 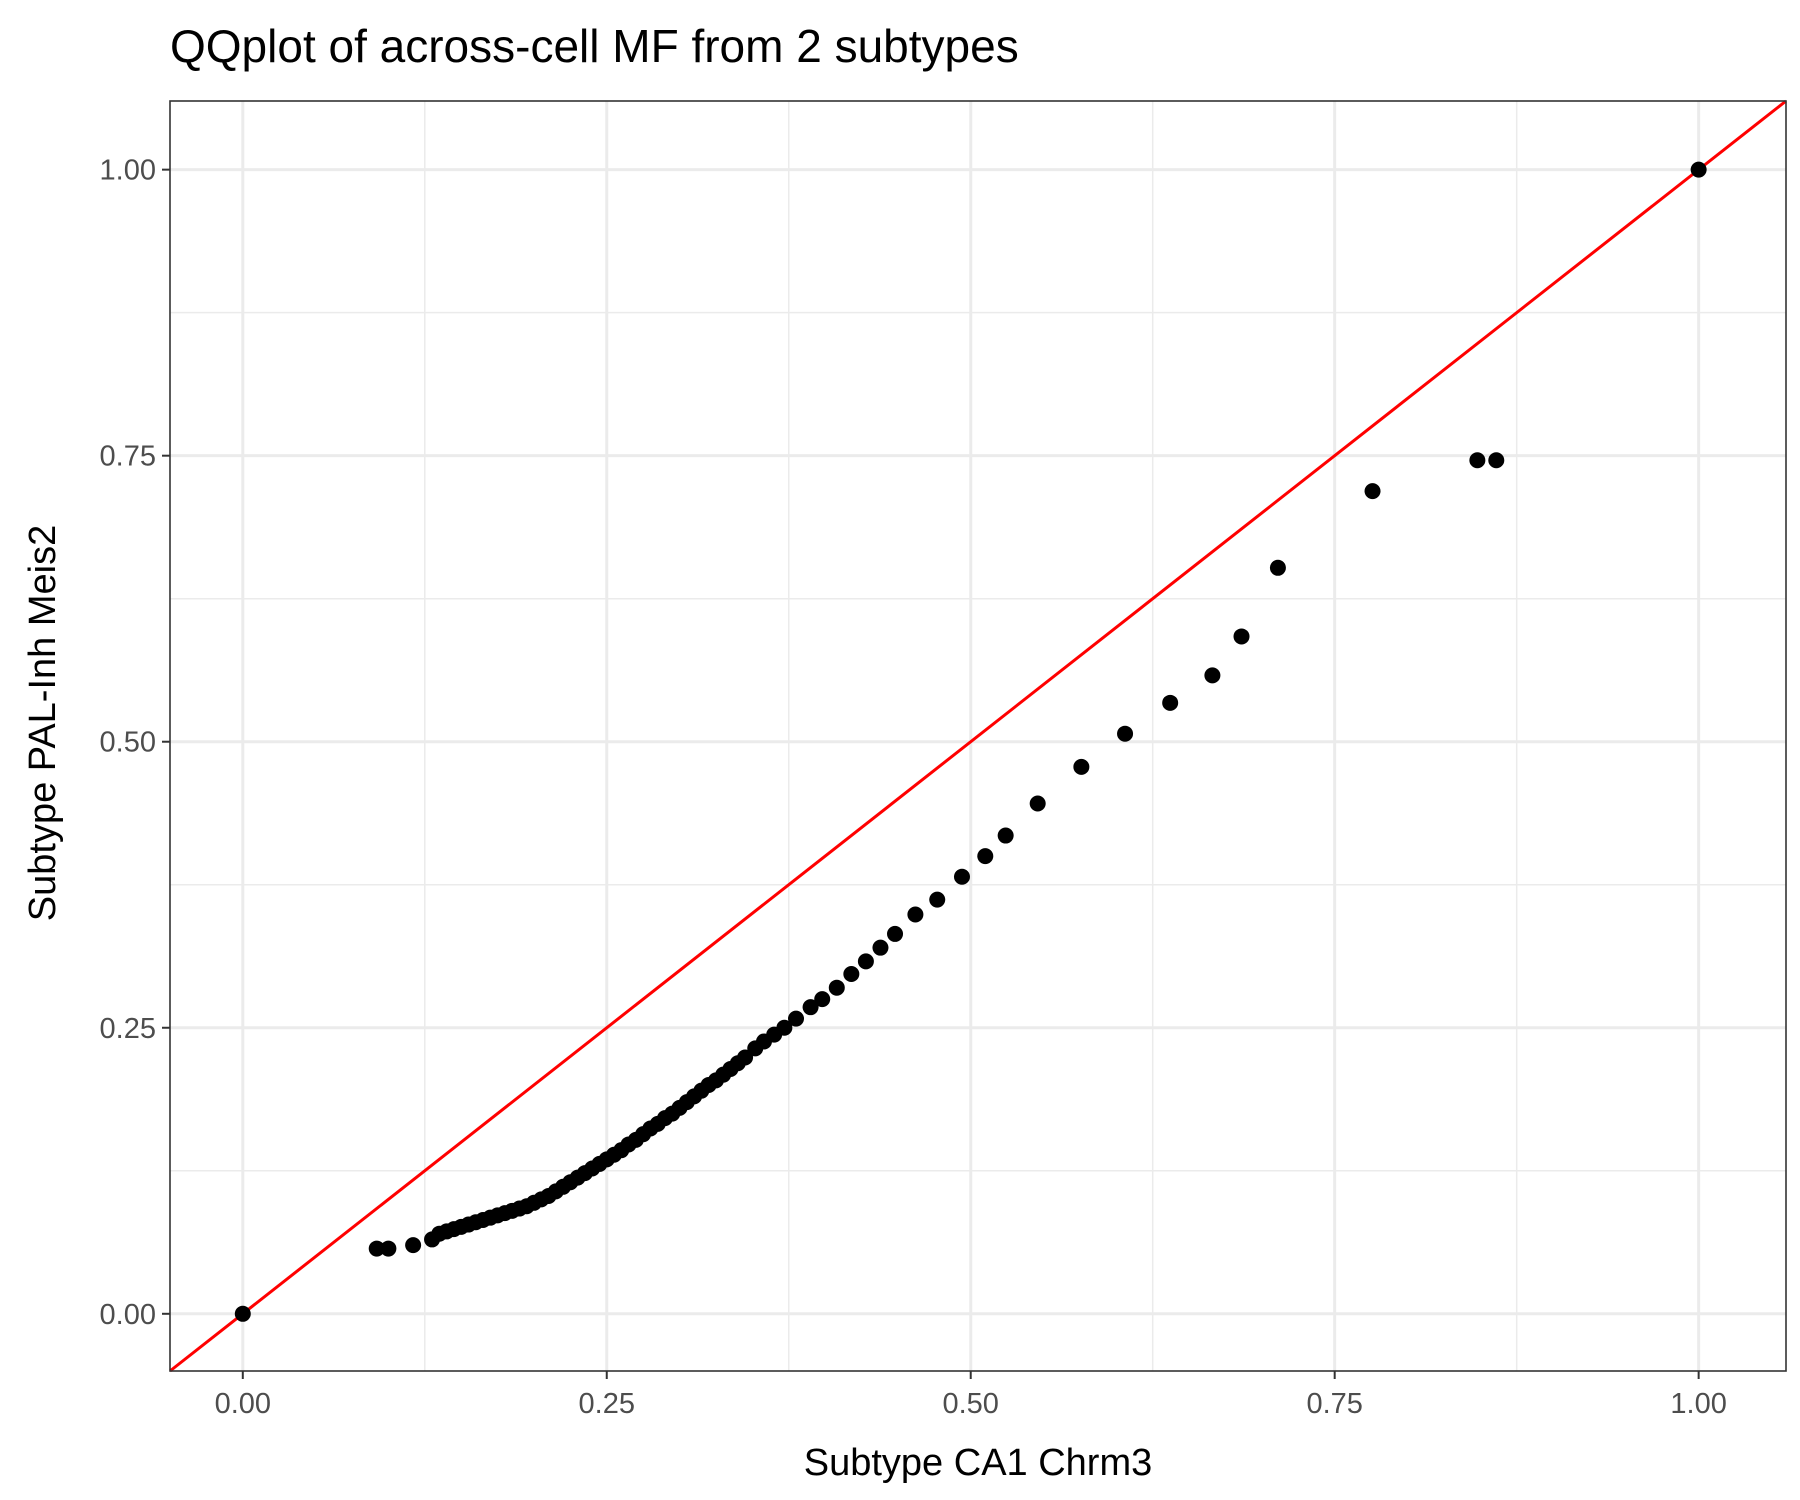 What do you see at coordinates (43, 723) in the screenshot?
I see `y-axis-title: Subtype PAL-Inh Meis2` at bounding box center [43, 723].